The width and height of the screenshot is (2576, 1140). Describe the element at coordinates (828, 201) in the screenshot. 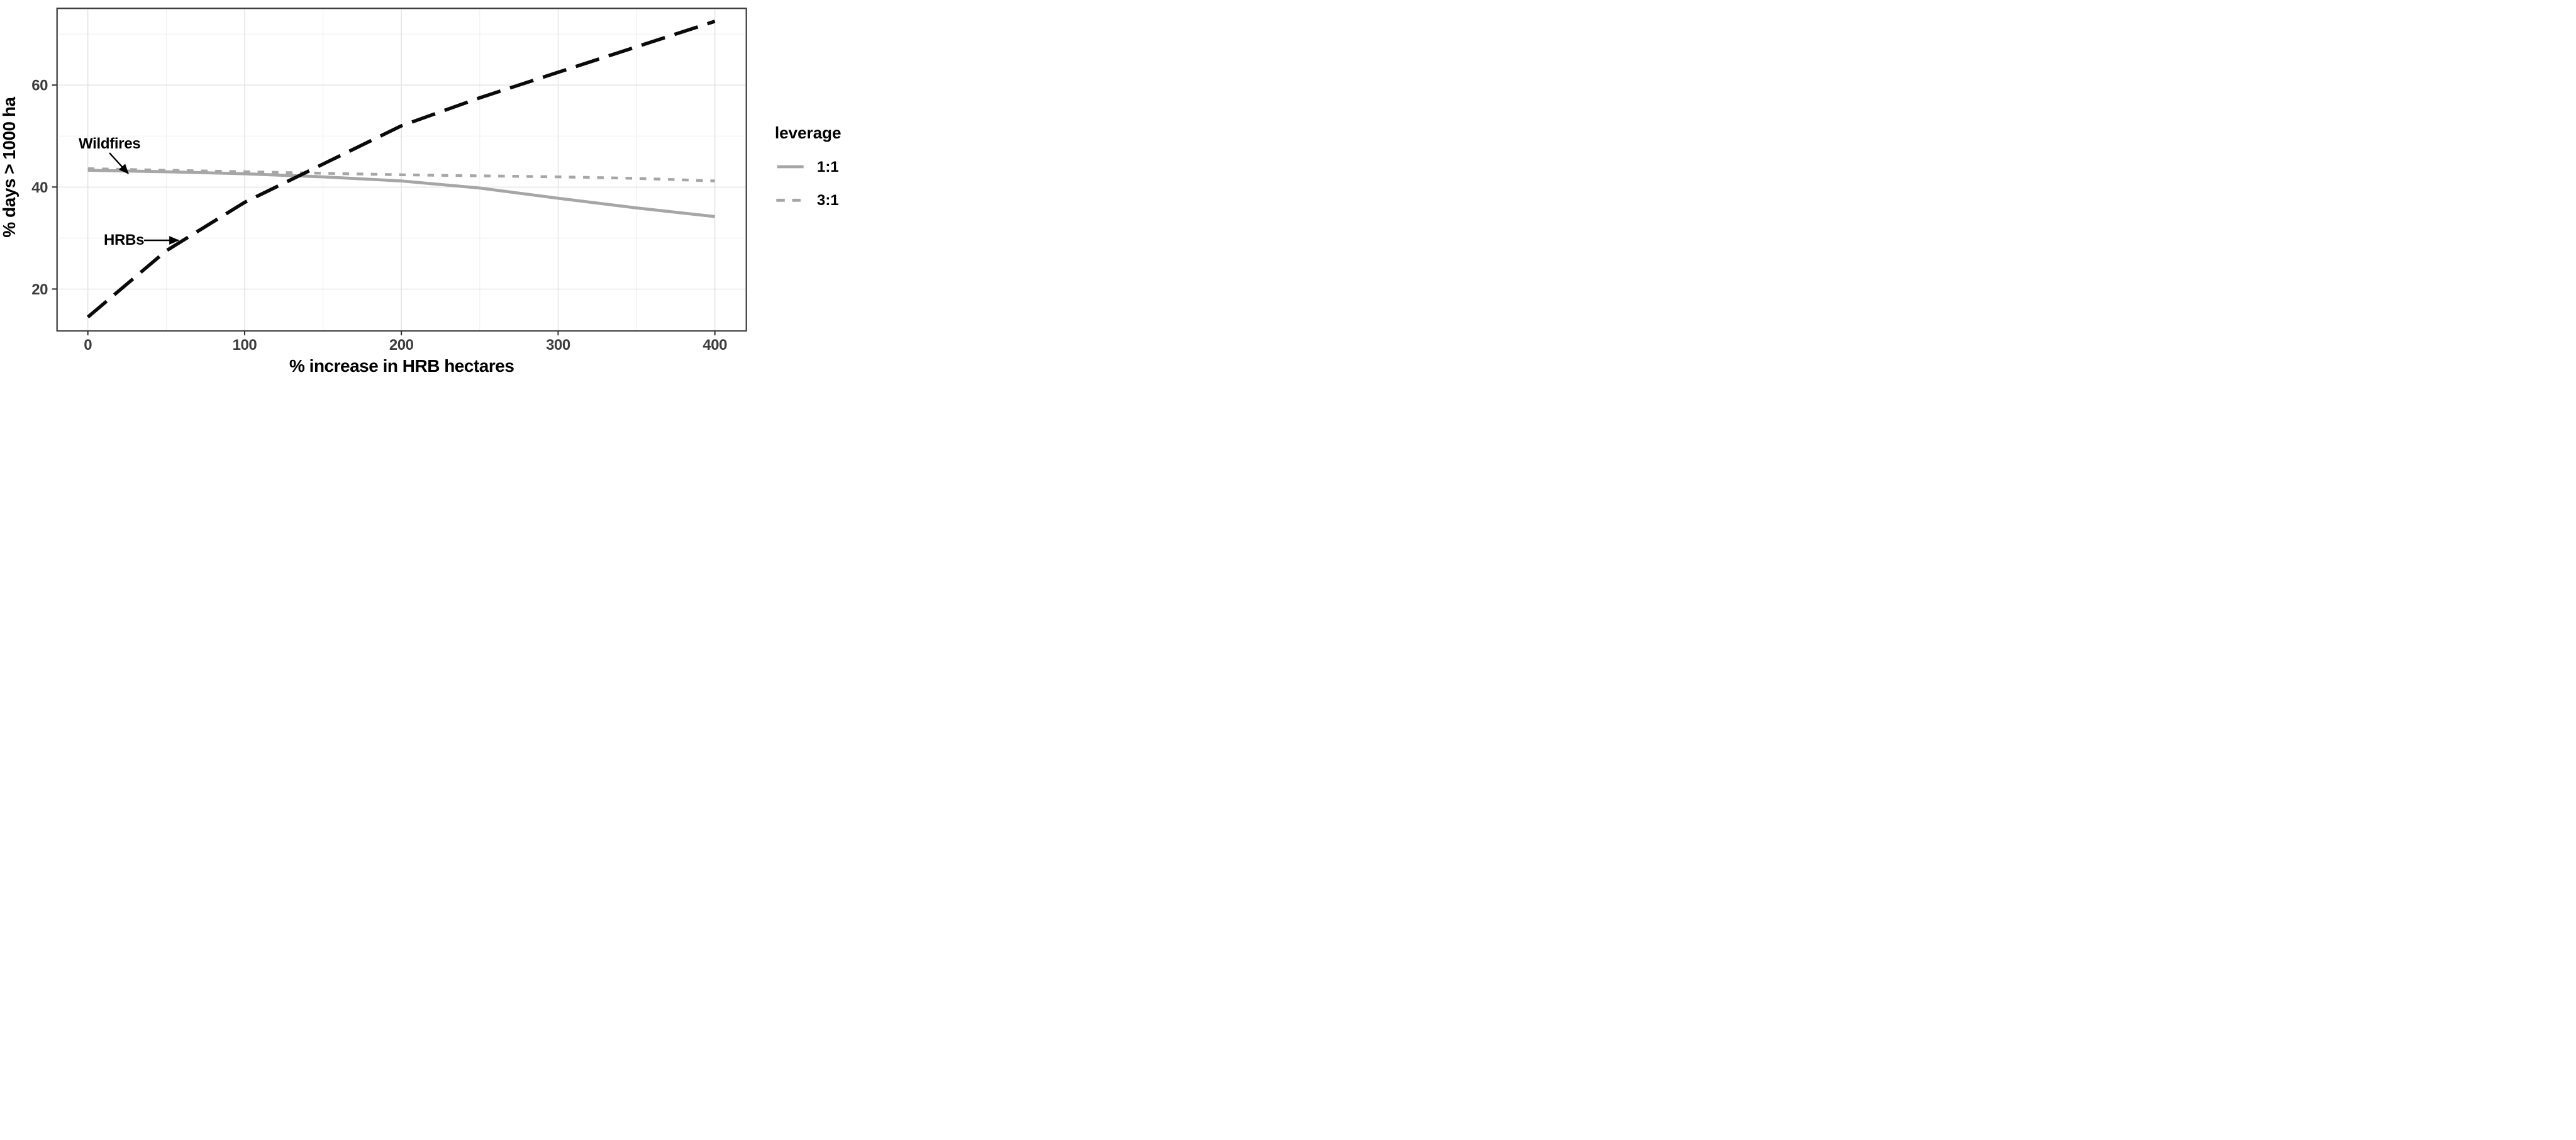

I see `legend-label-3-1: 3:1` at that location.